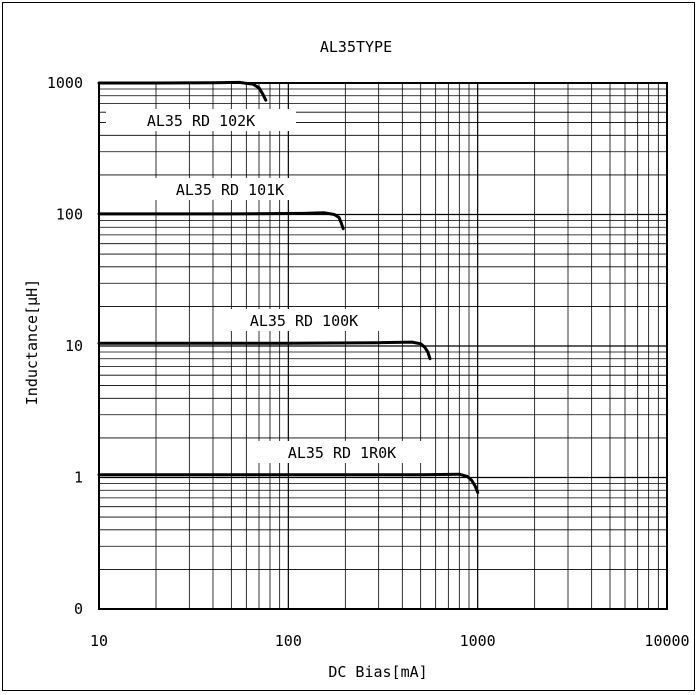  Describe the element at coordinates (78, 478) in the screenshot. I see `y-tick-label: 1` at that location.